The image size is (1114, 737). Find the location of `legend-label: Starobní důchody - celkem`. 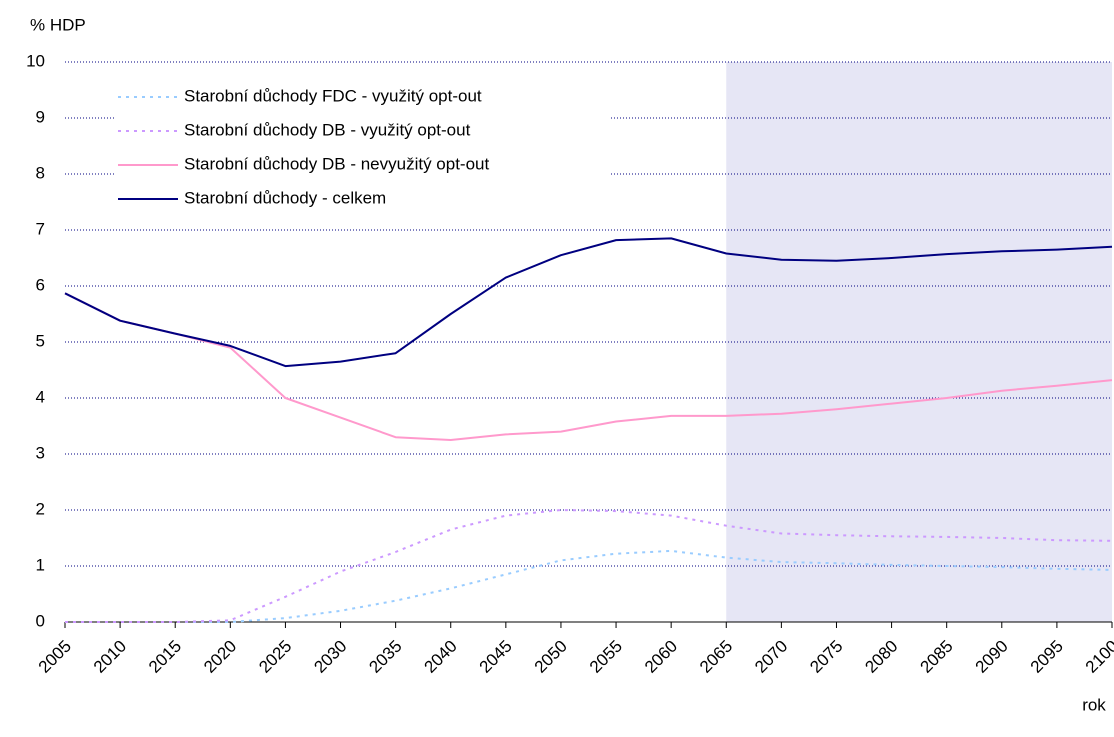

legend-label: Starobní důchody - celkem is located at coordinates (285, 197).